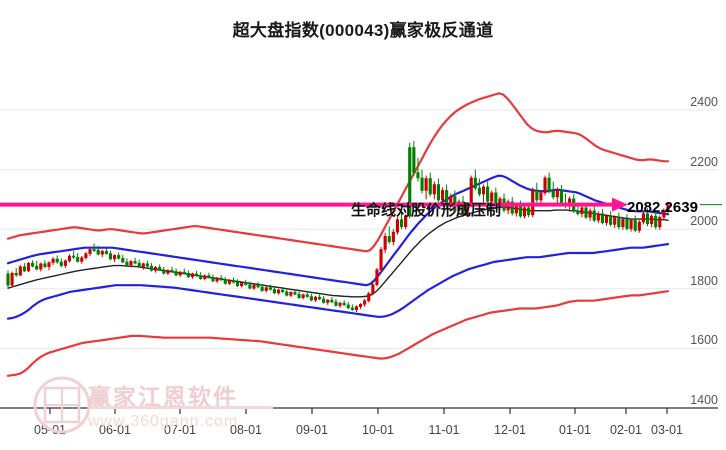  I want to click on x-axis-tick-label: 09-01, so click(312, 430).